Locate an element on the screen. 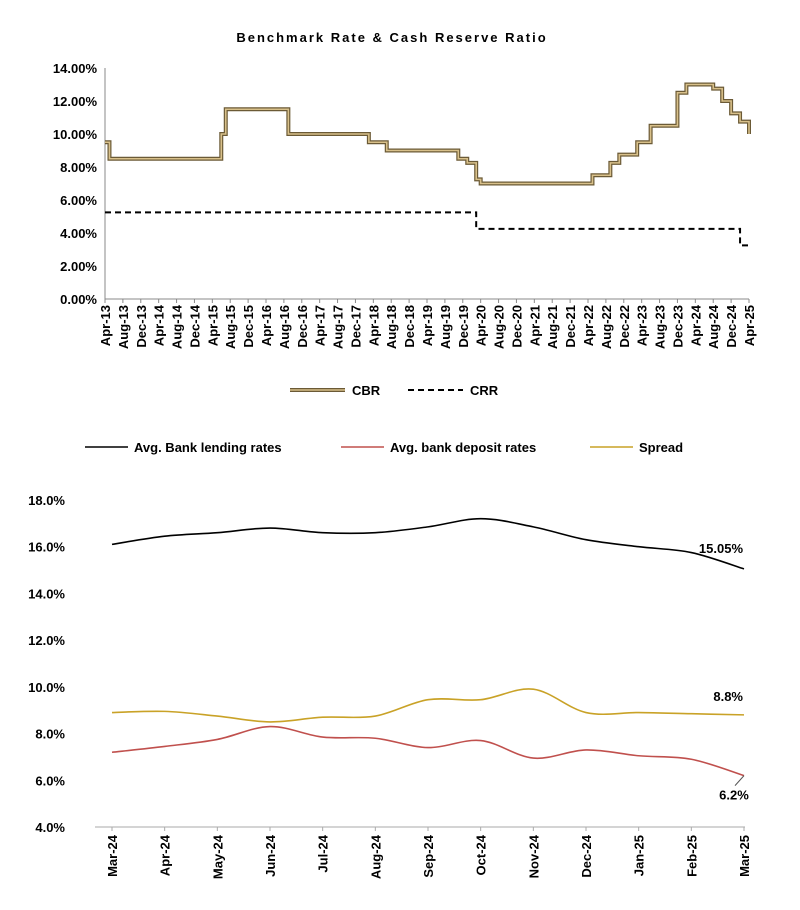 This screenshot has height=910, width=800. x-tick-label: Aug-20 is located at coordinates (499, 327).